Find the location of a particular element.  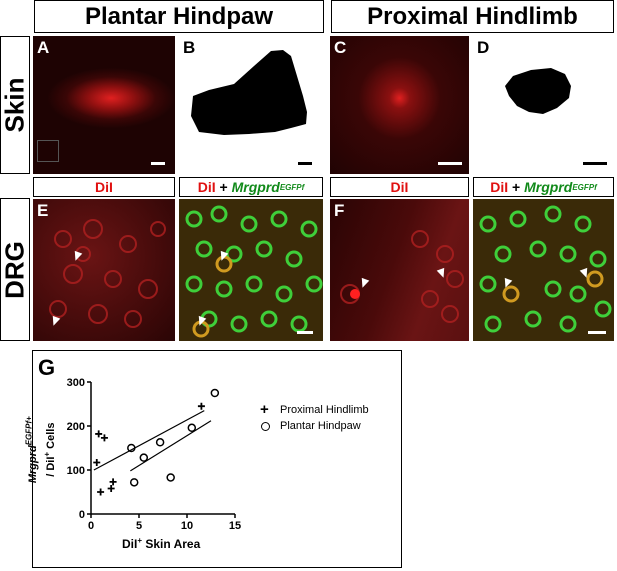

panel-e-merge-cells is located at coordinates (254, 271).